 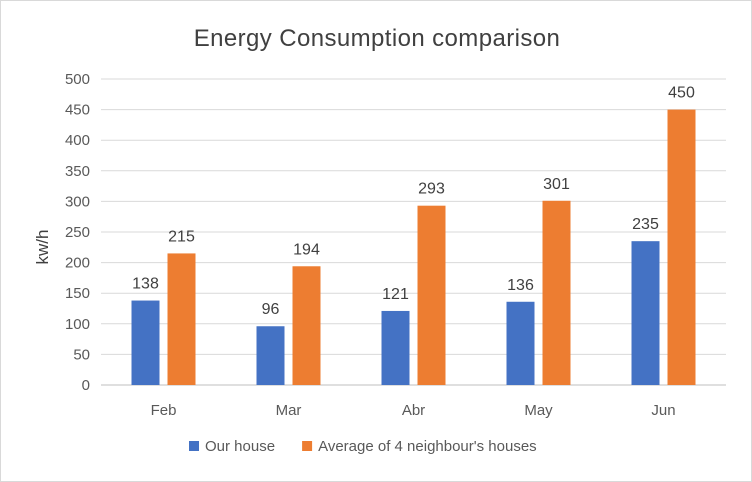 I want to click on x-tick-label: Abr, so click(x=413, y=410).